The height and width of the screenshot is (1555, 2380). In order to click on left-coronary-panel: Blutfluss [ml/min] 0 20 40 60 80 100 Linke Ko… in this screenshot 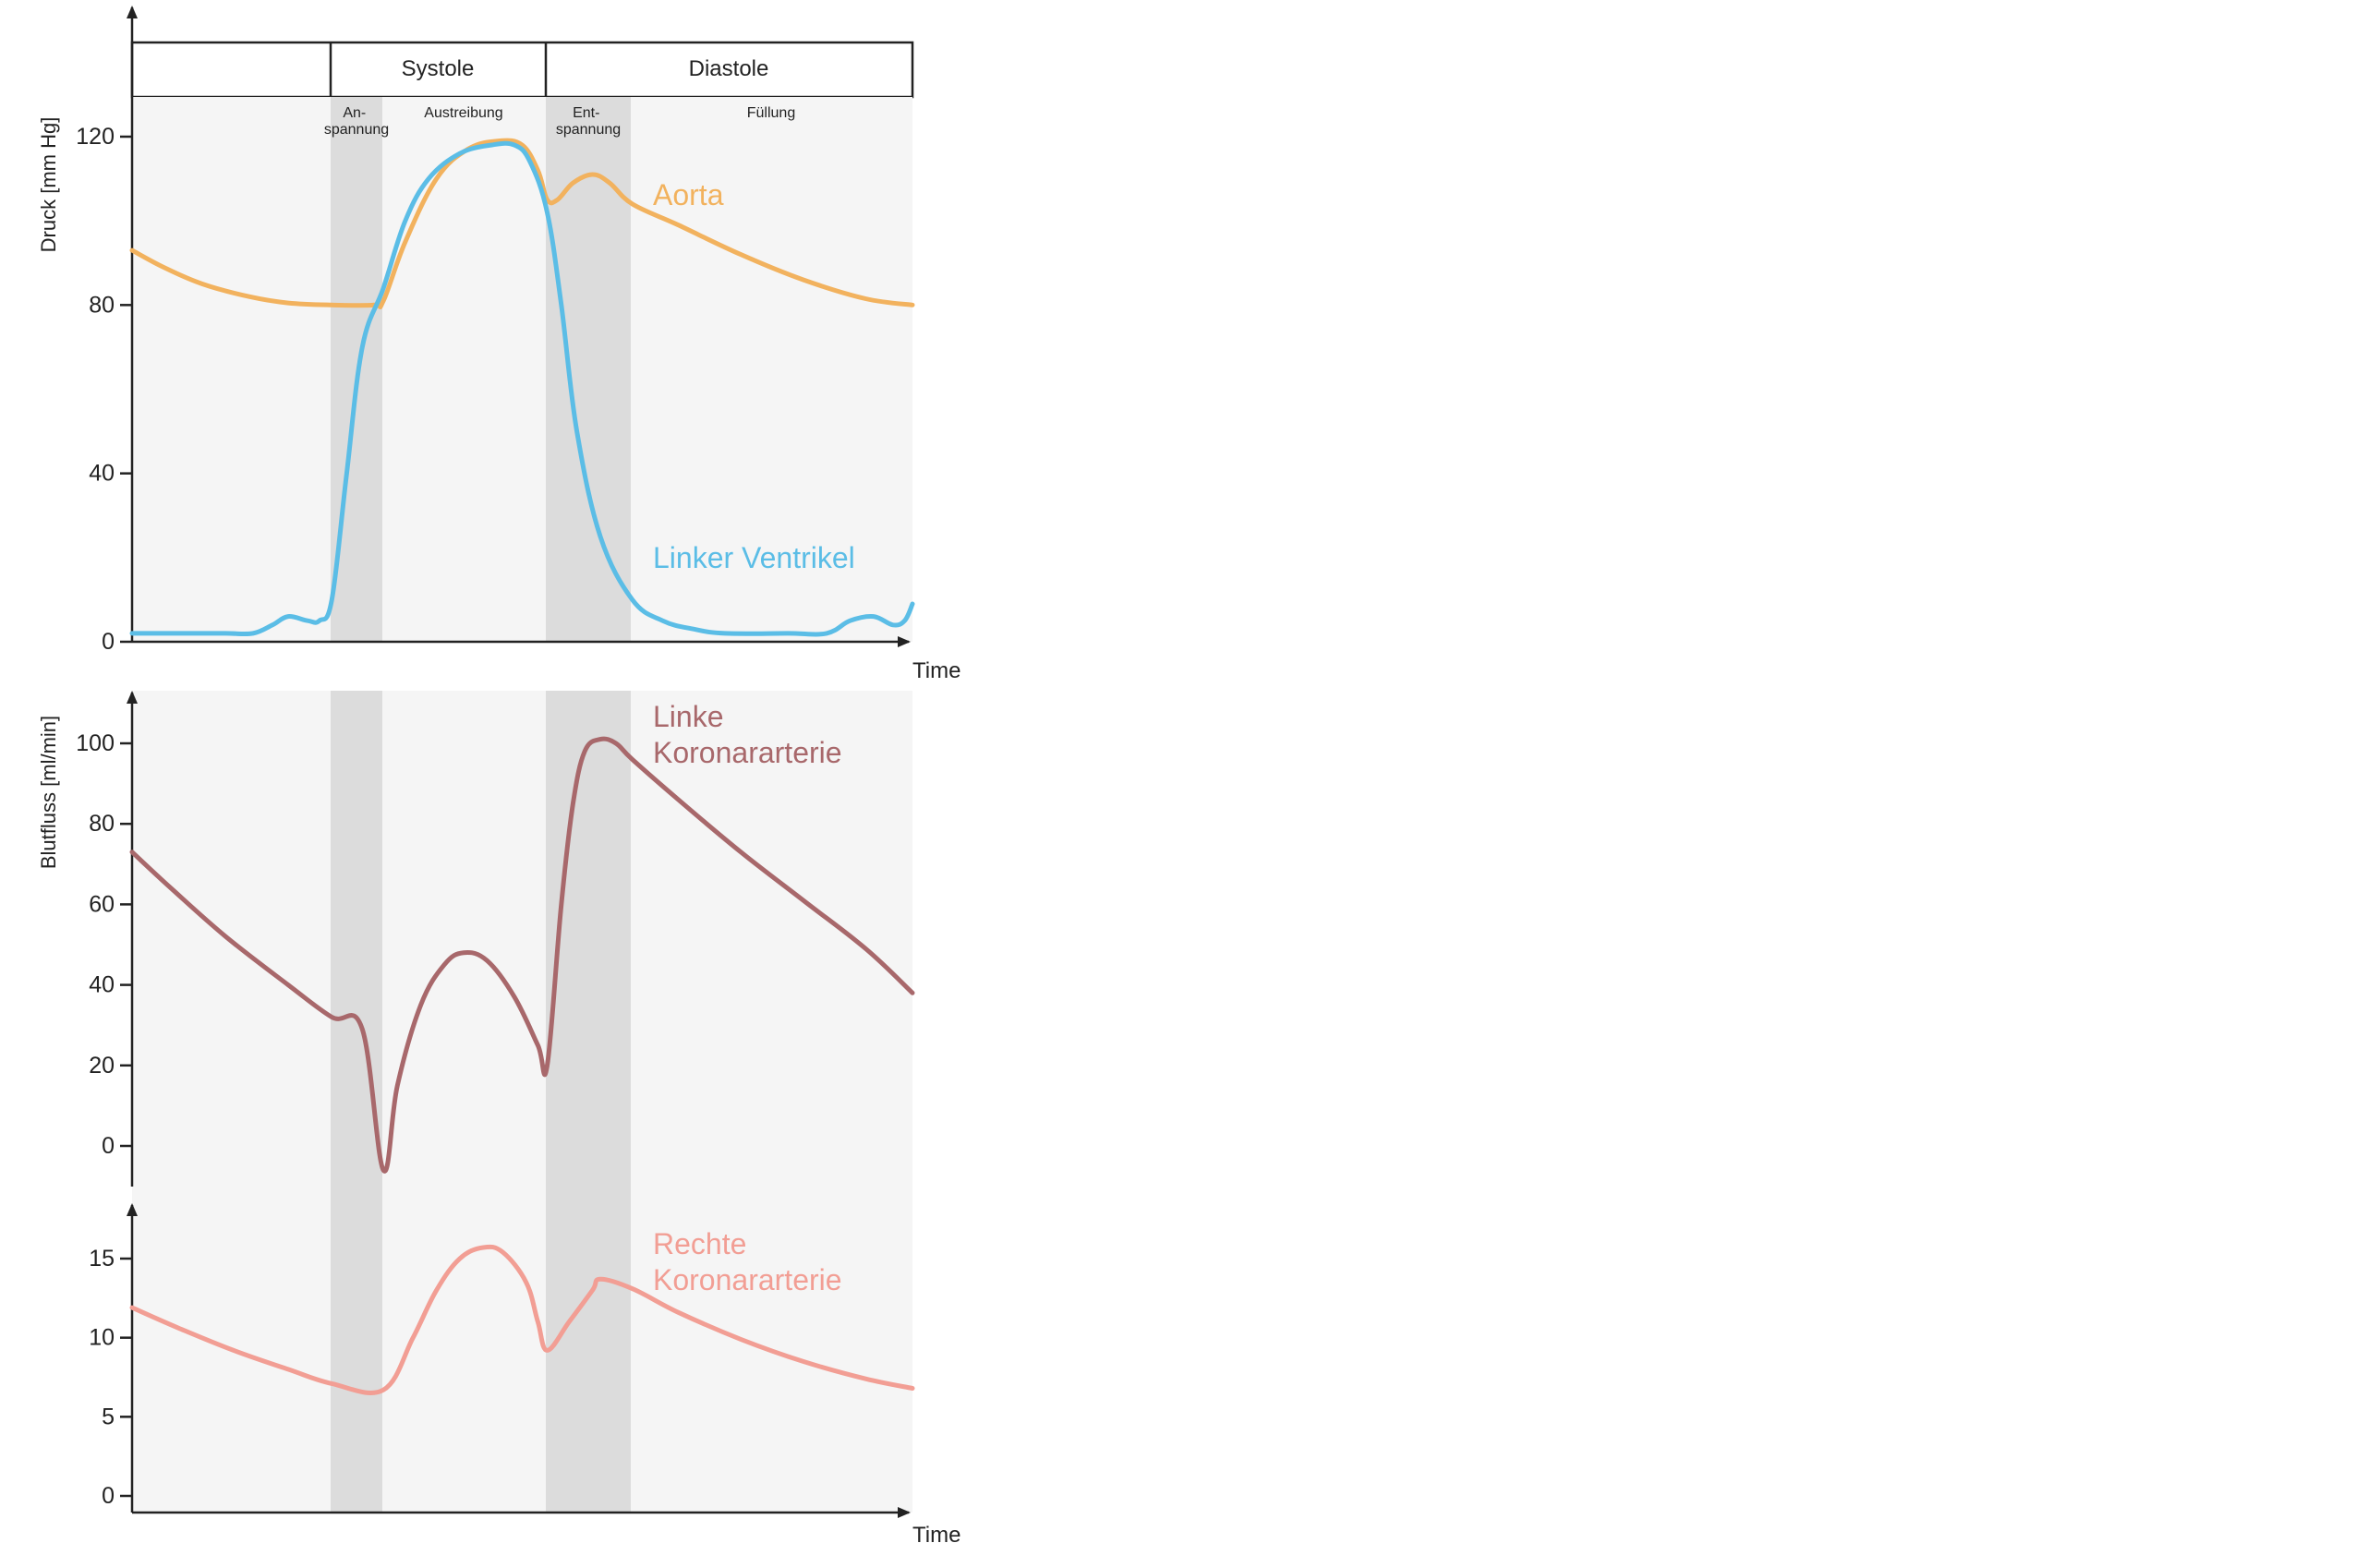, I will do `click(476, 939)`.